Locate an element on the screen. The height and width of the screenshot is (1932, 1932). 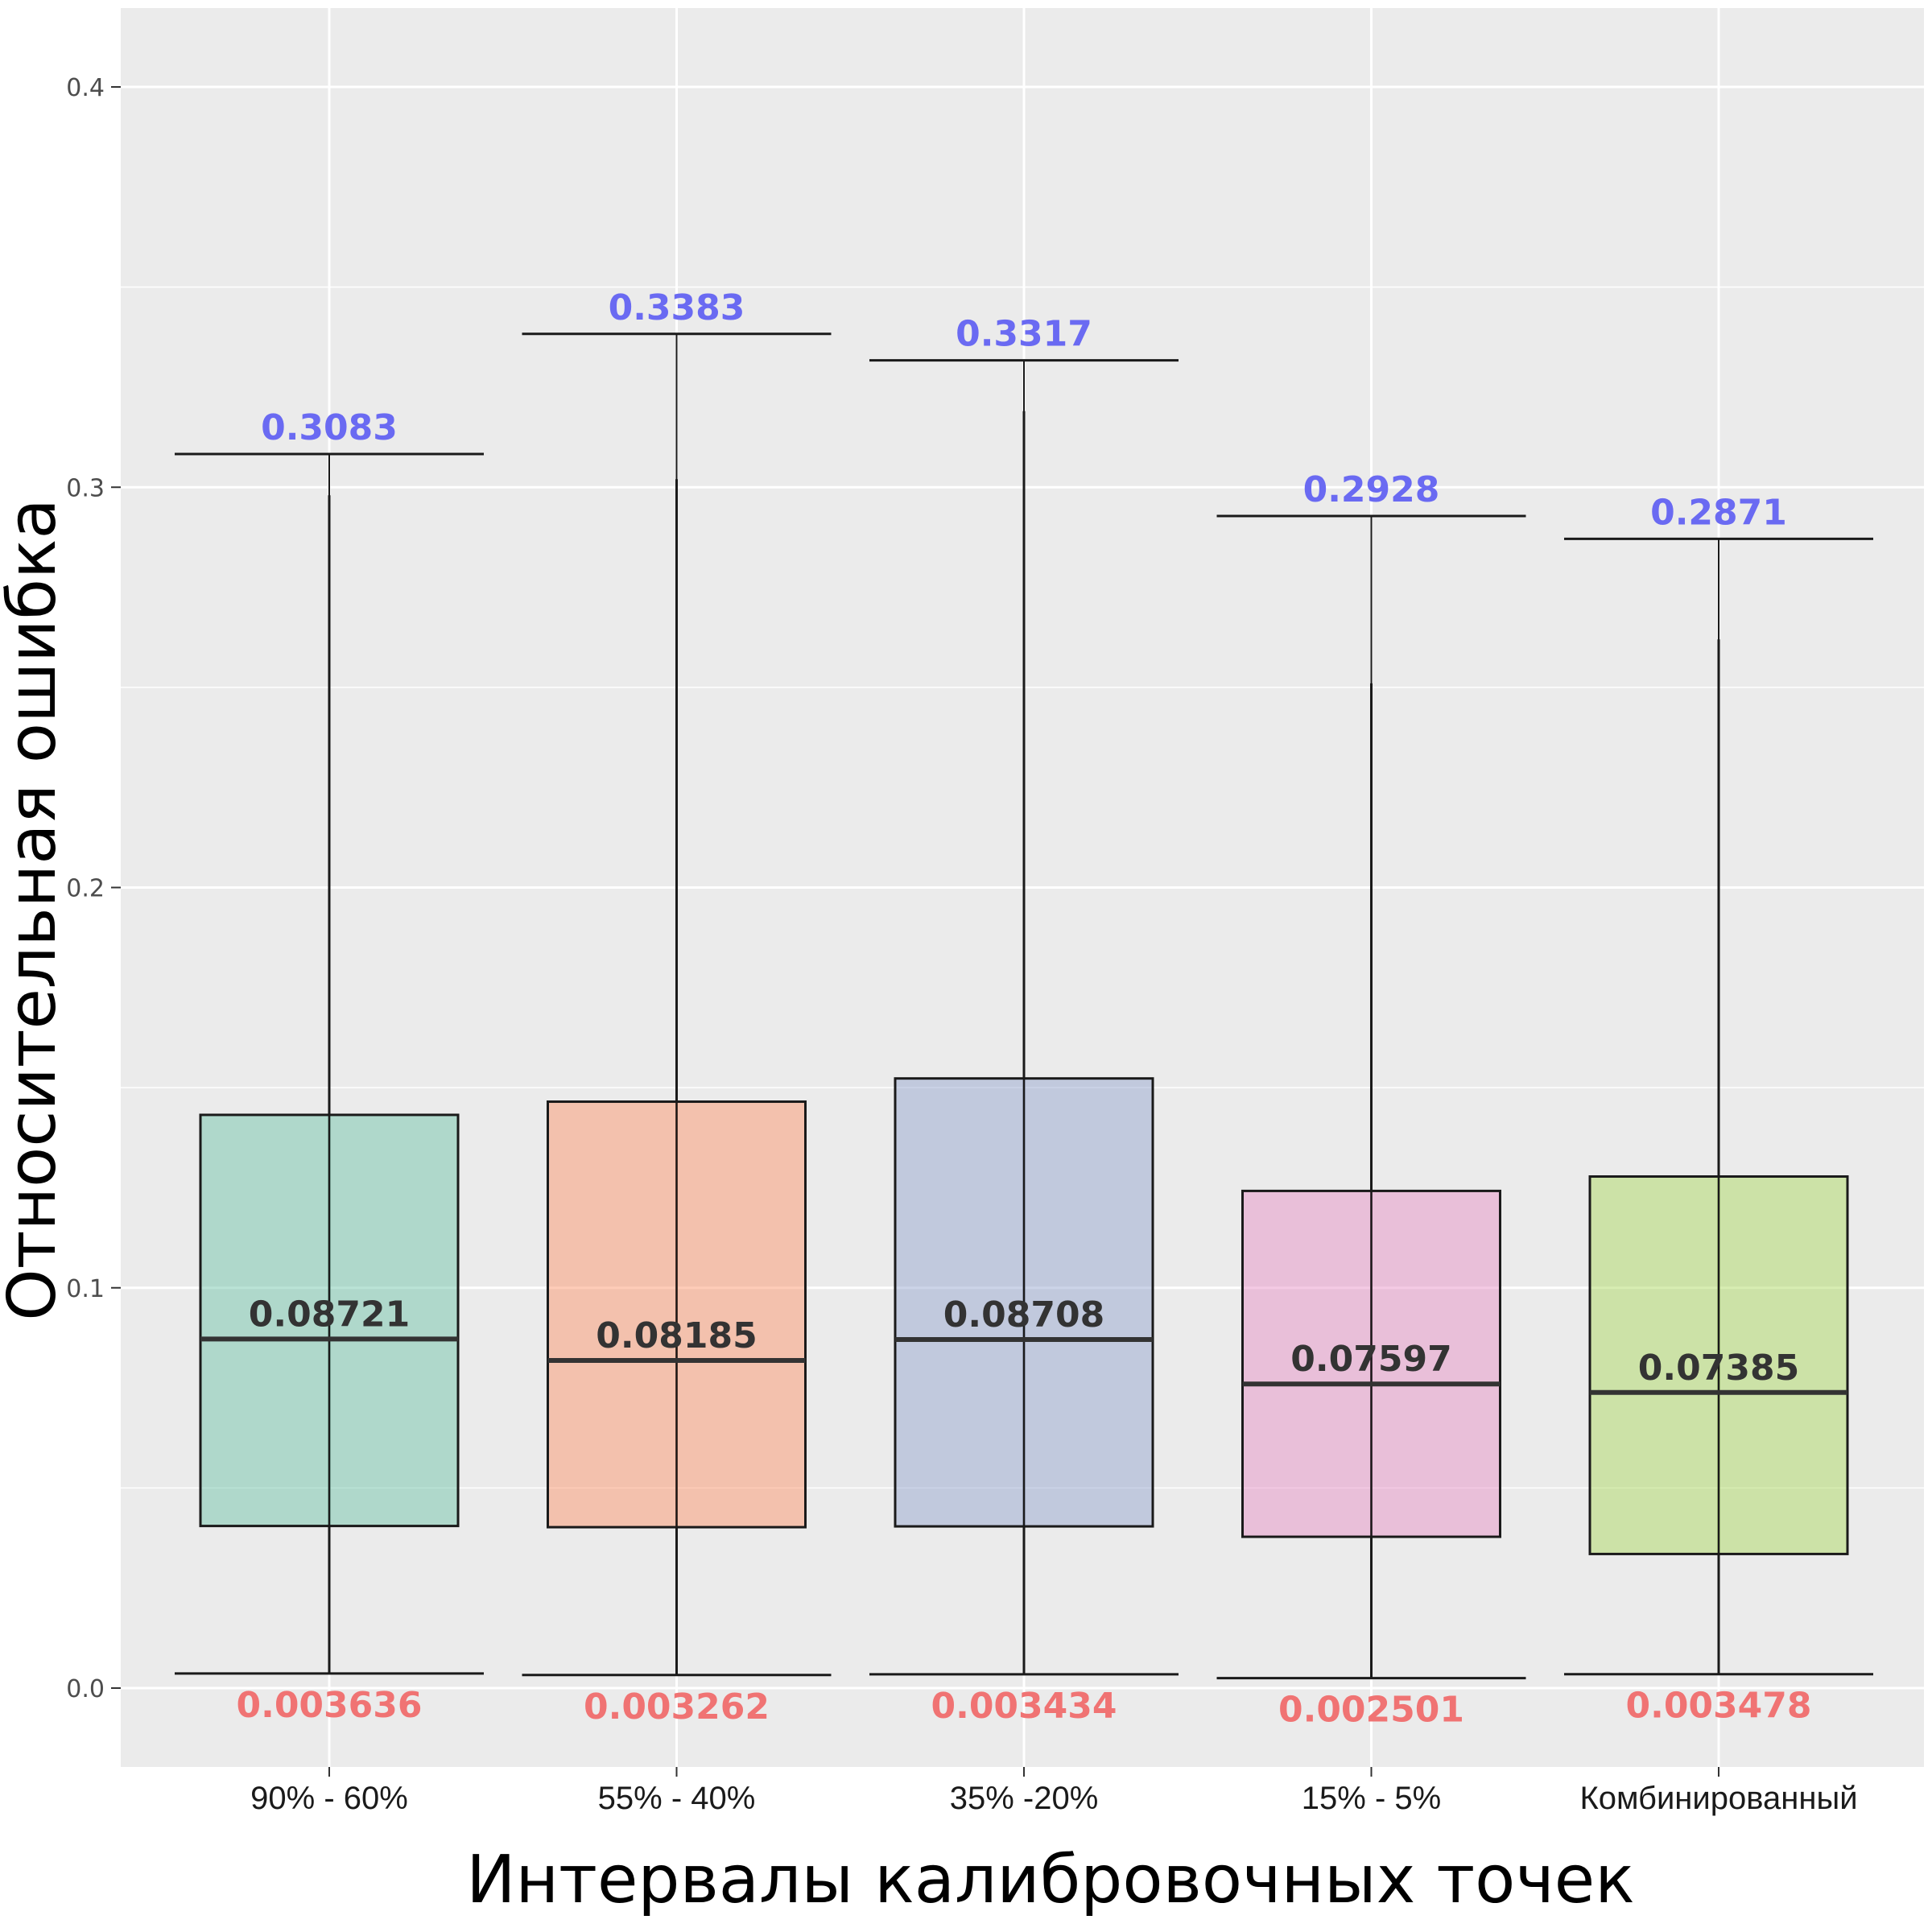
x-tick-label: 35% -20% is located at coordinates (1024, 1798).